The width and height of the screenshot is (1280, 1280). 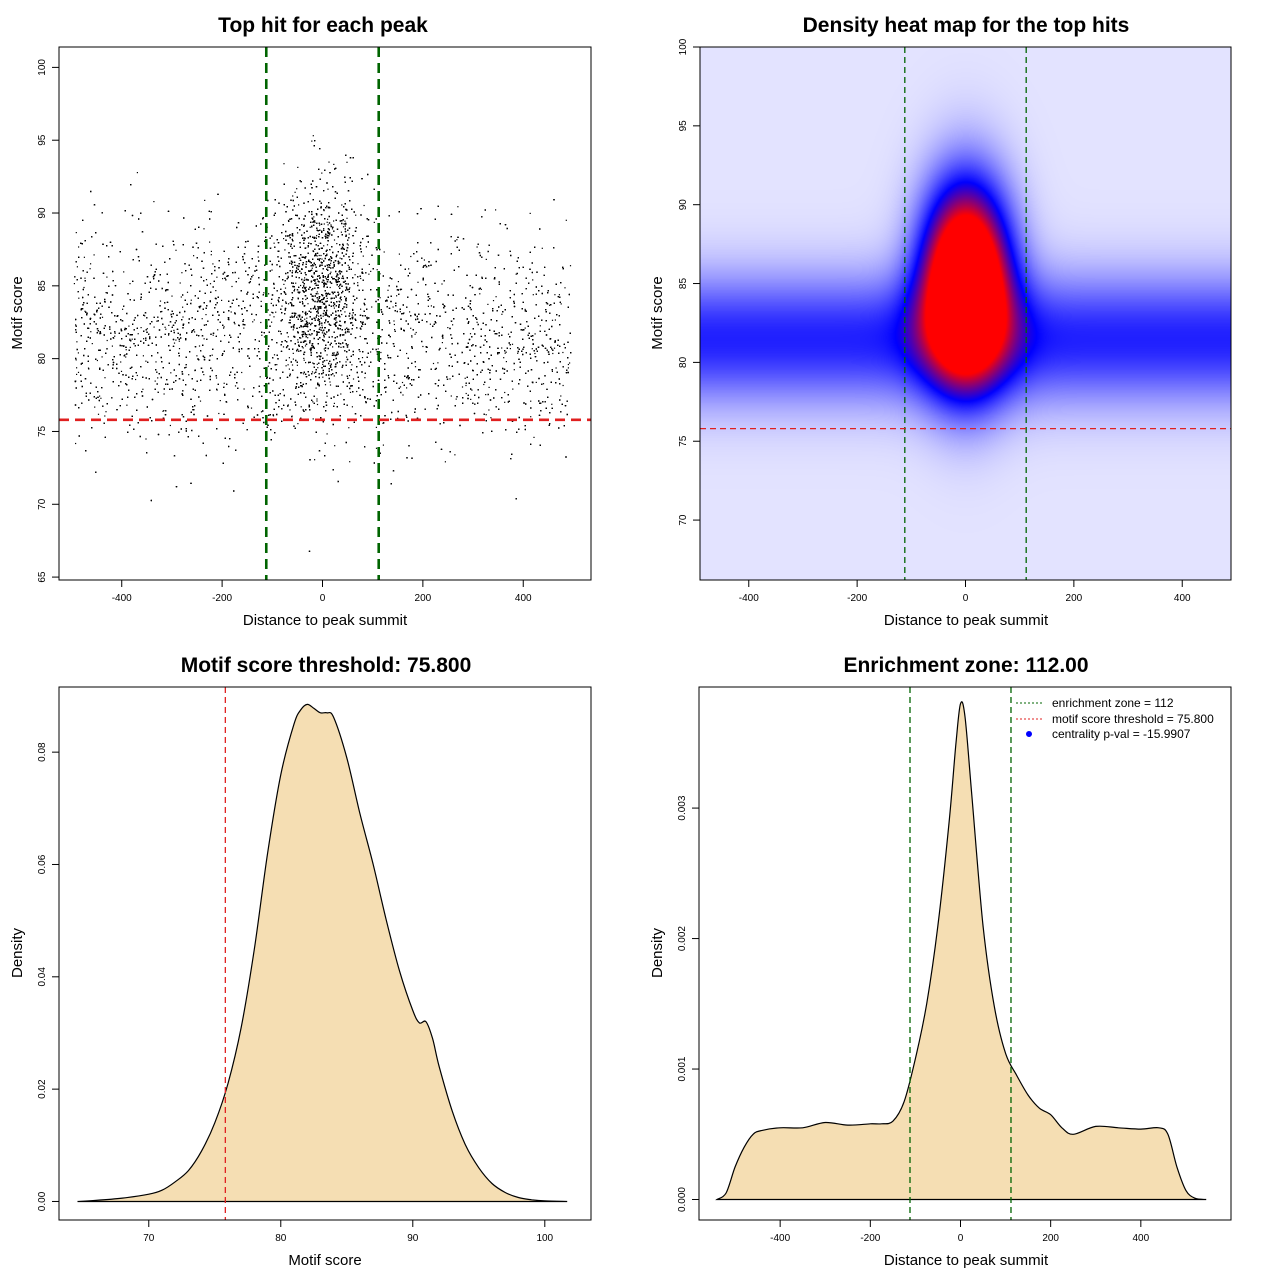 What do you see at coordinates (322, 343) in the screenshot?
I see `scatter-points` at bounding box center [322, 343].